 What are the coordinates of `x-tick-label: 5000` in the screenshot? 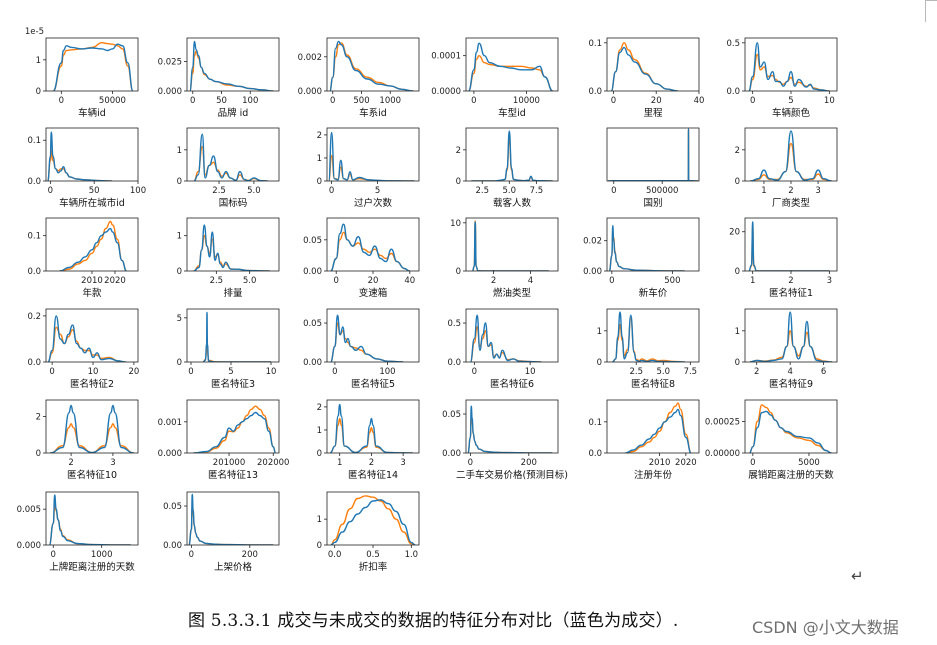 It's located at (809, 463).